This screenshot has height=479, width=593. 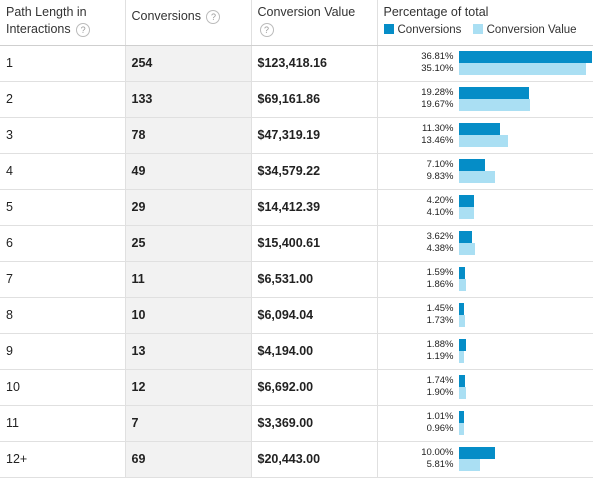 What do you see at coordinates (485, 315) in the screenshot?
I see `percentage-cell: 1.45% 1.73%` at bounding box center [485, 315].